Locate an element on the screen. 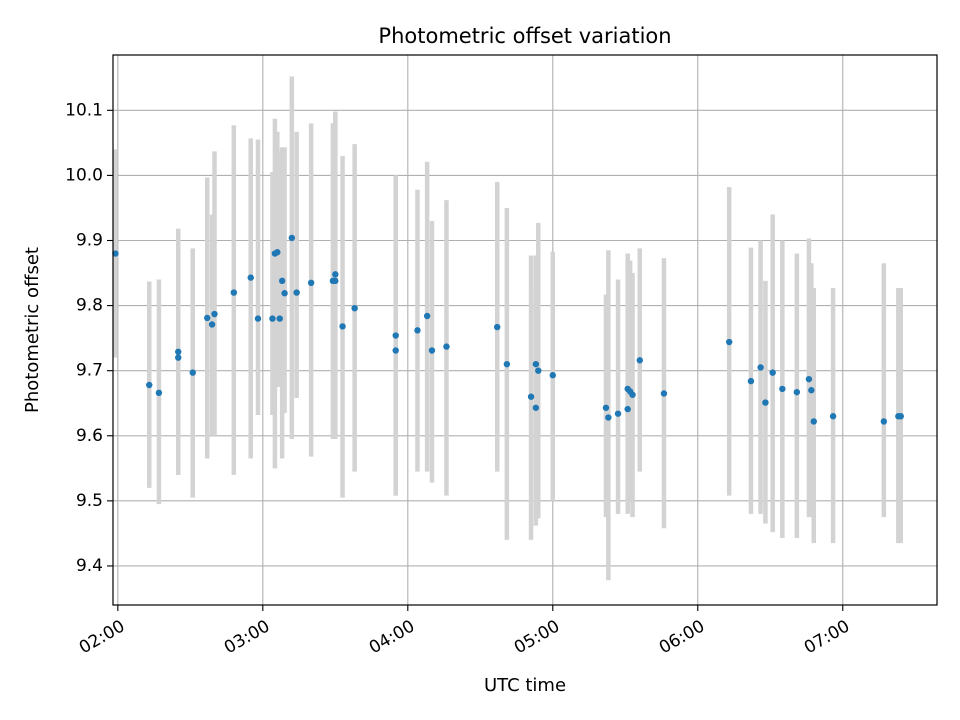 The height and width of the screenshot is (720, 960). y-tick-label: 10.0 is located at coordinates (84, 175).